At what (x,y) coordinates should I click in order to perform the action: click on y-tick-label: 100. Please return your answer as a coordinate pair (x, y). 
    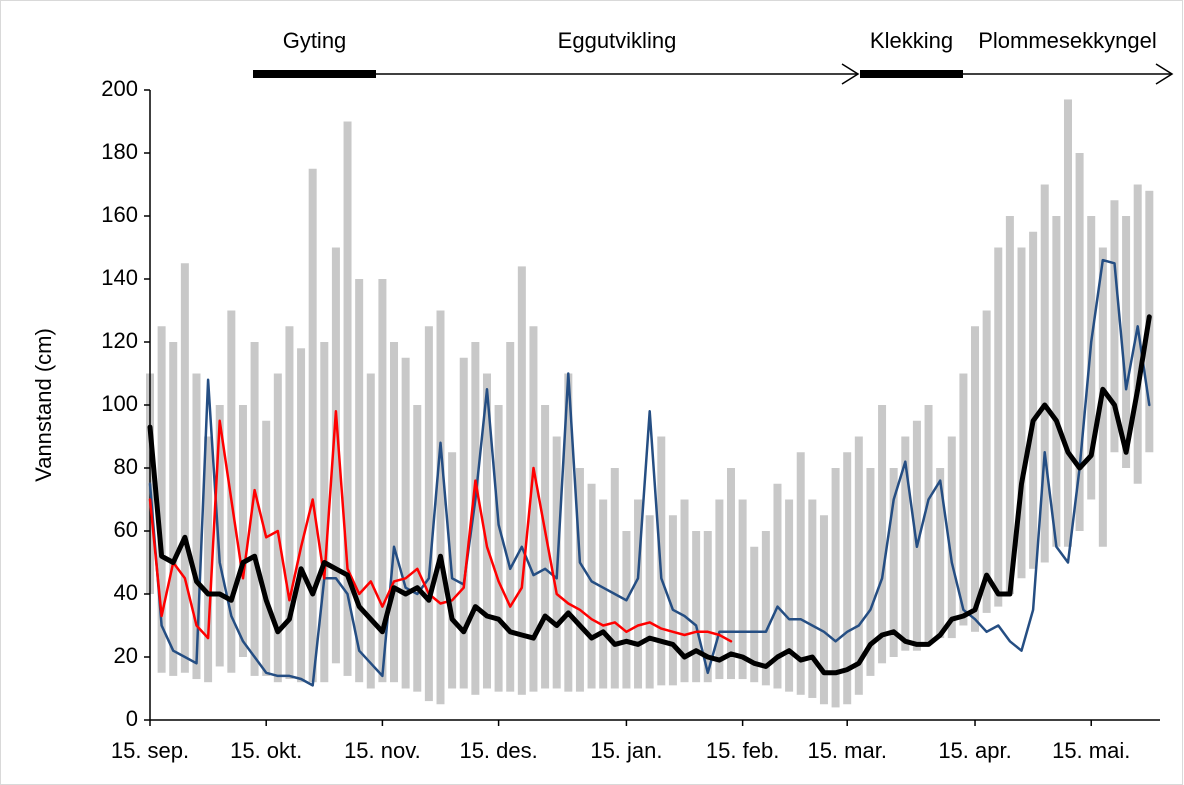
    Looking at the image, I should click on (119, 403).